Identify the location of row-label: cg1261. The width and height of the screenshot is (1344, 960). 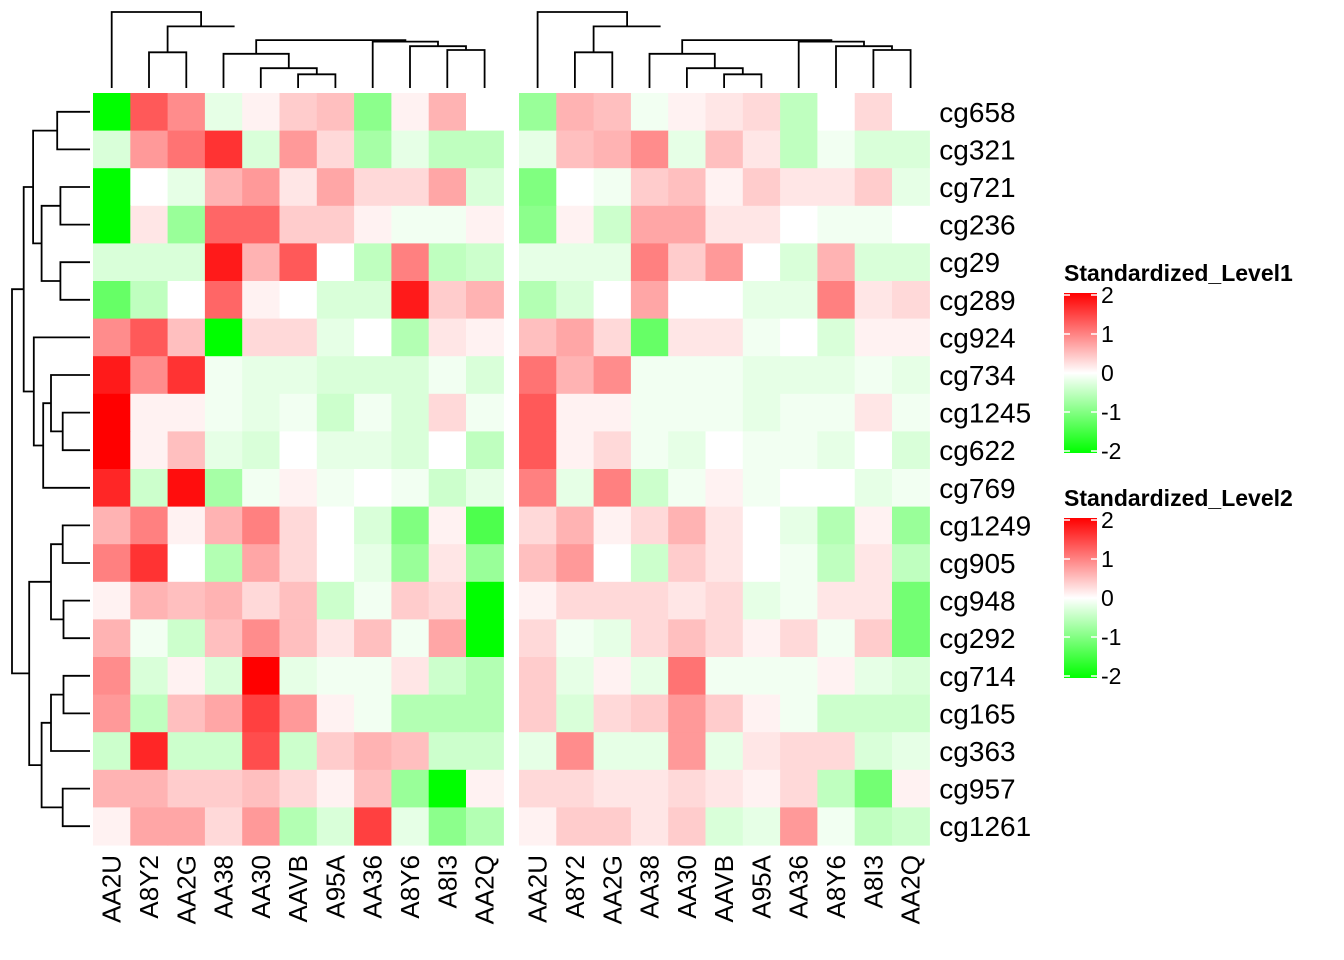
(985, 826).